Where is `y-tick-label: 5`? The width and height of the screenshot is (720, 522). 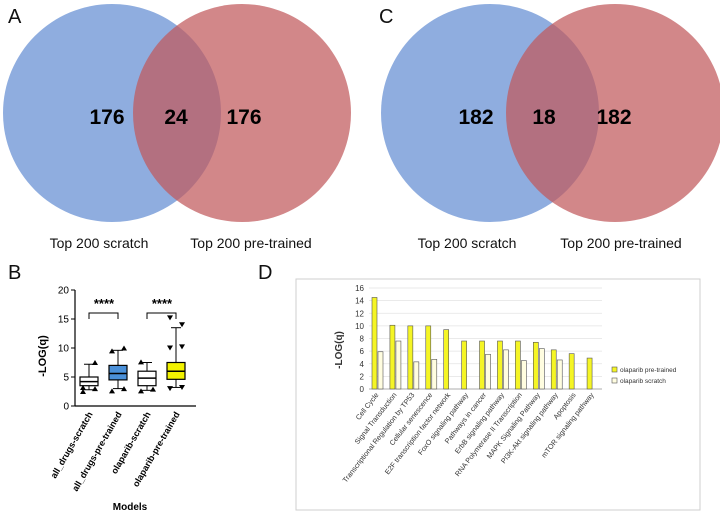
y-tick-label: 5 is located at coordinates (66, 378).